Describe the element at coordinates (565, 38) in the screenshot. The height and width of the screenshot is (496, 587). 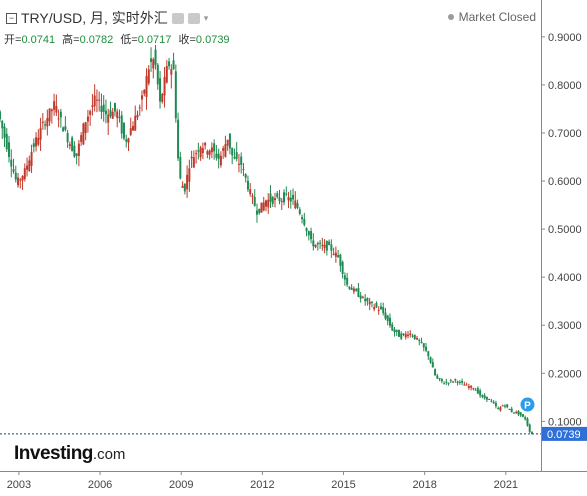
I see `y-tick-label: 0.9000` at that location.